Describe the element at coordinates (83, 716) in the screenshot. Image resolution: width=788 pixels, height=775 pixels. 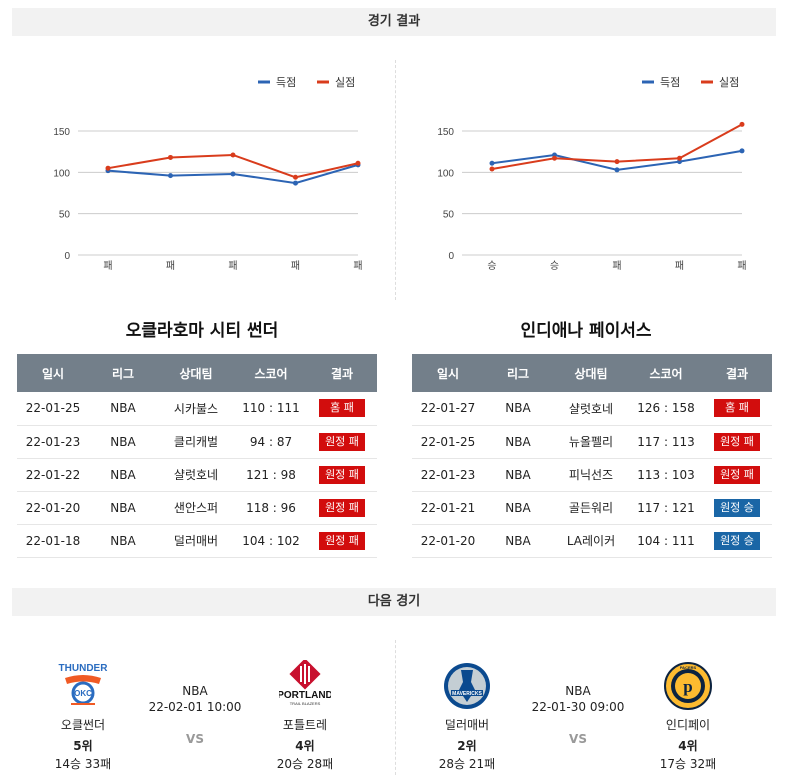
I see `next-game-1-home-team: THUNDER OKC 오클썬더 5위 14승 33패` at that location.